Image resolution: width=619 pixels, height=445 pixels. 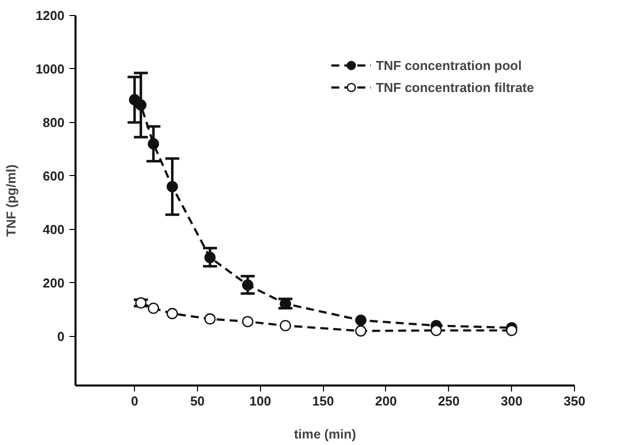 What do you see at coordinates (386, 401) in the screenshot?
I see `x-tick-label: 200` at bounding box center [386, 401].